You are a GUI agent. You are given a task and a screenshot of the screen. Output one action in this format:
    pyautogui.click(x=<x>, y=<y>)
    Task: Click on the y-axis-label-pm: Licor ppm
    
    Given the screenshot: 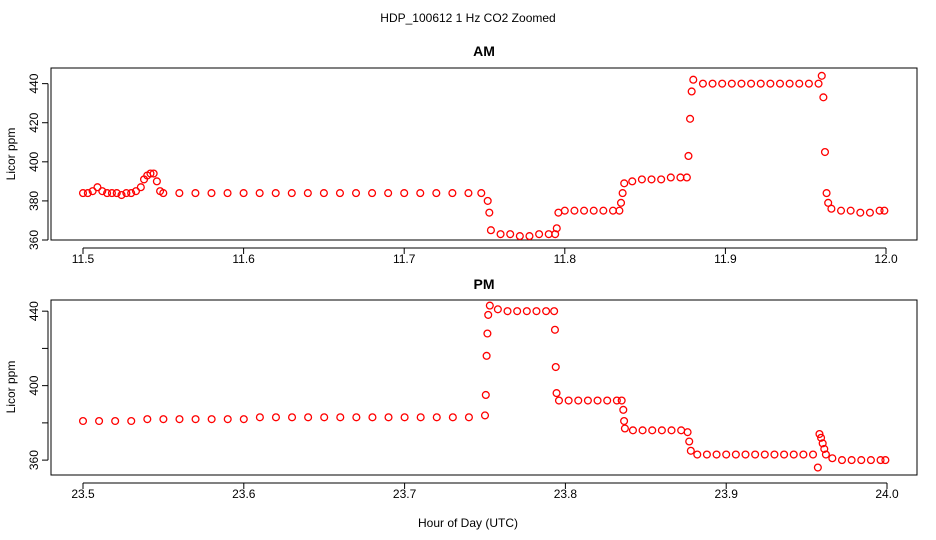 What is the action you would take?
    pyautogui.click(x=11, y=387)
    